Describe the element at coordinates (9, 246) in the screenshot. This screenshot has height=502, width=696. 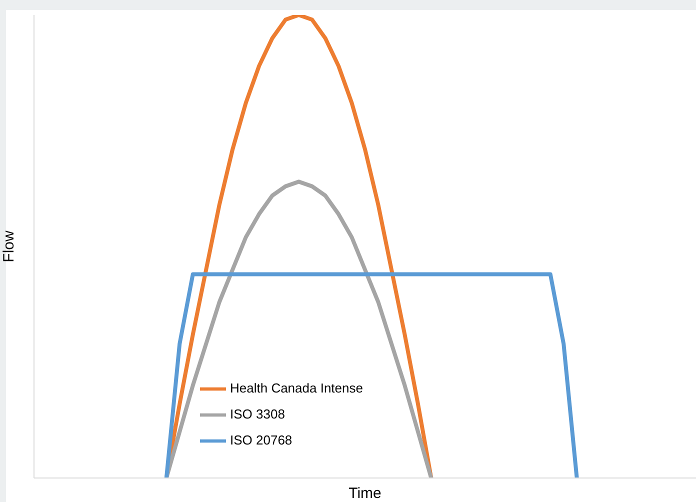
I see `y-axis-title: Flow` at that location.